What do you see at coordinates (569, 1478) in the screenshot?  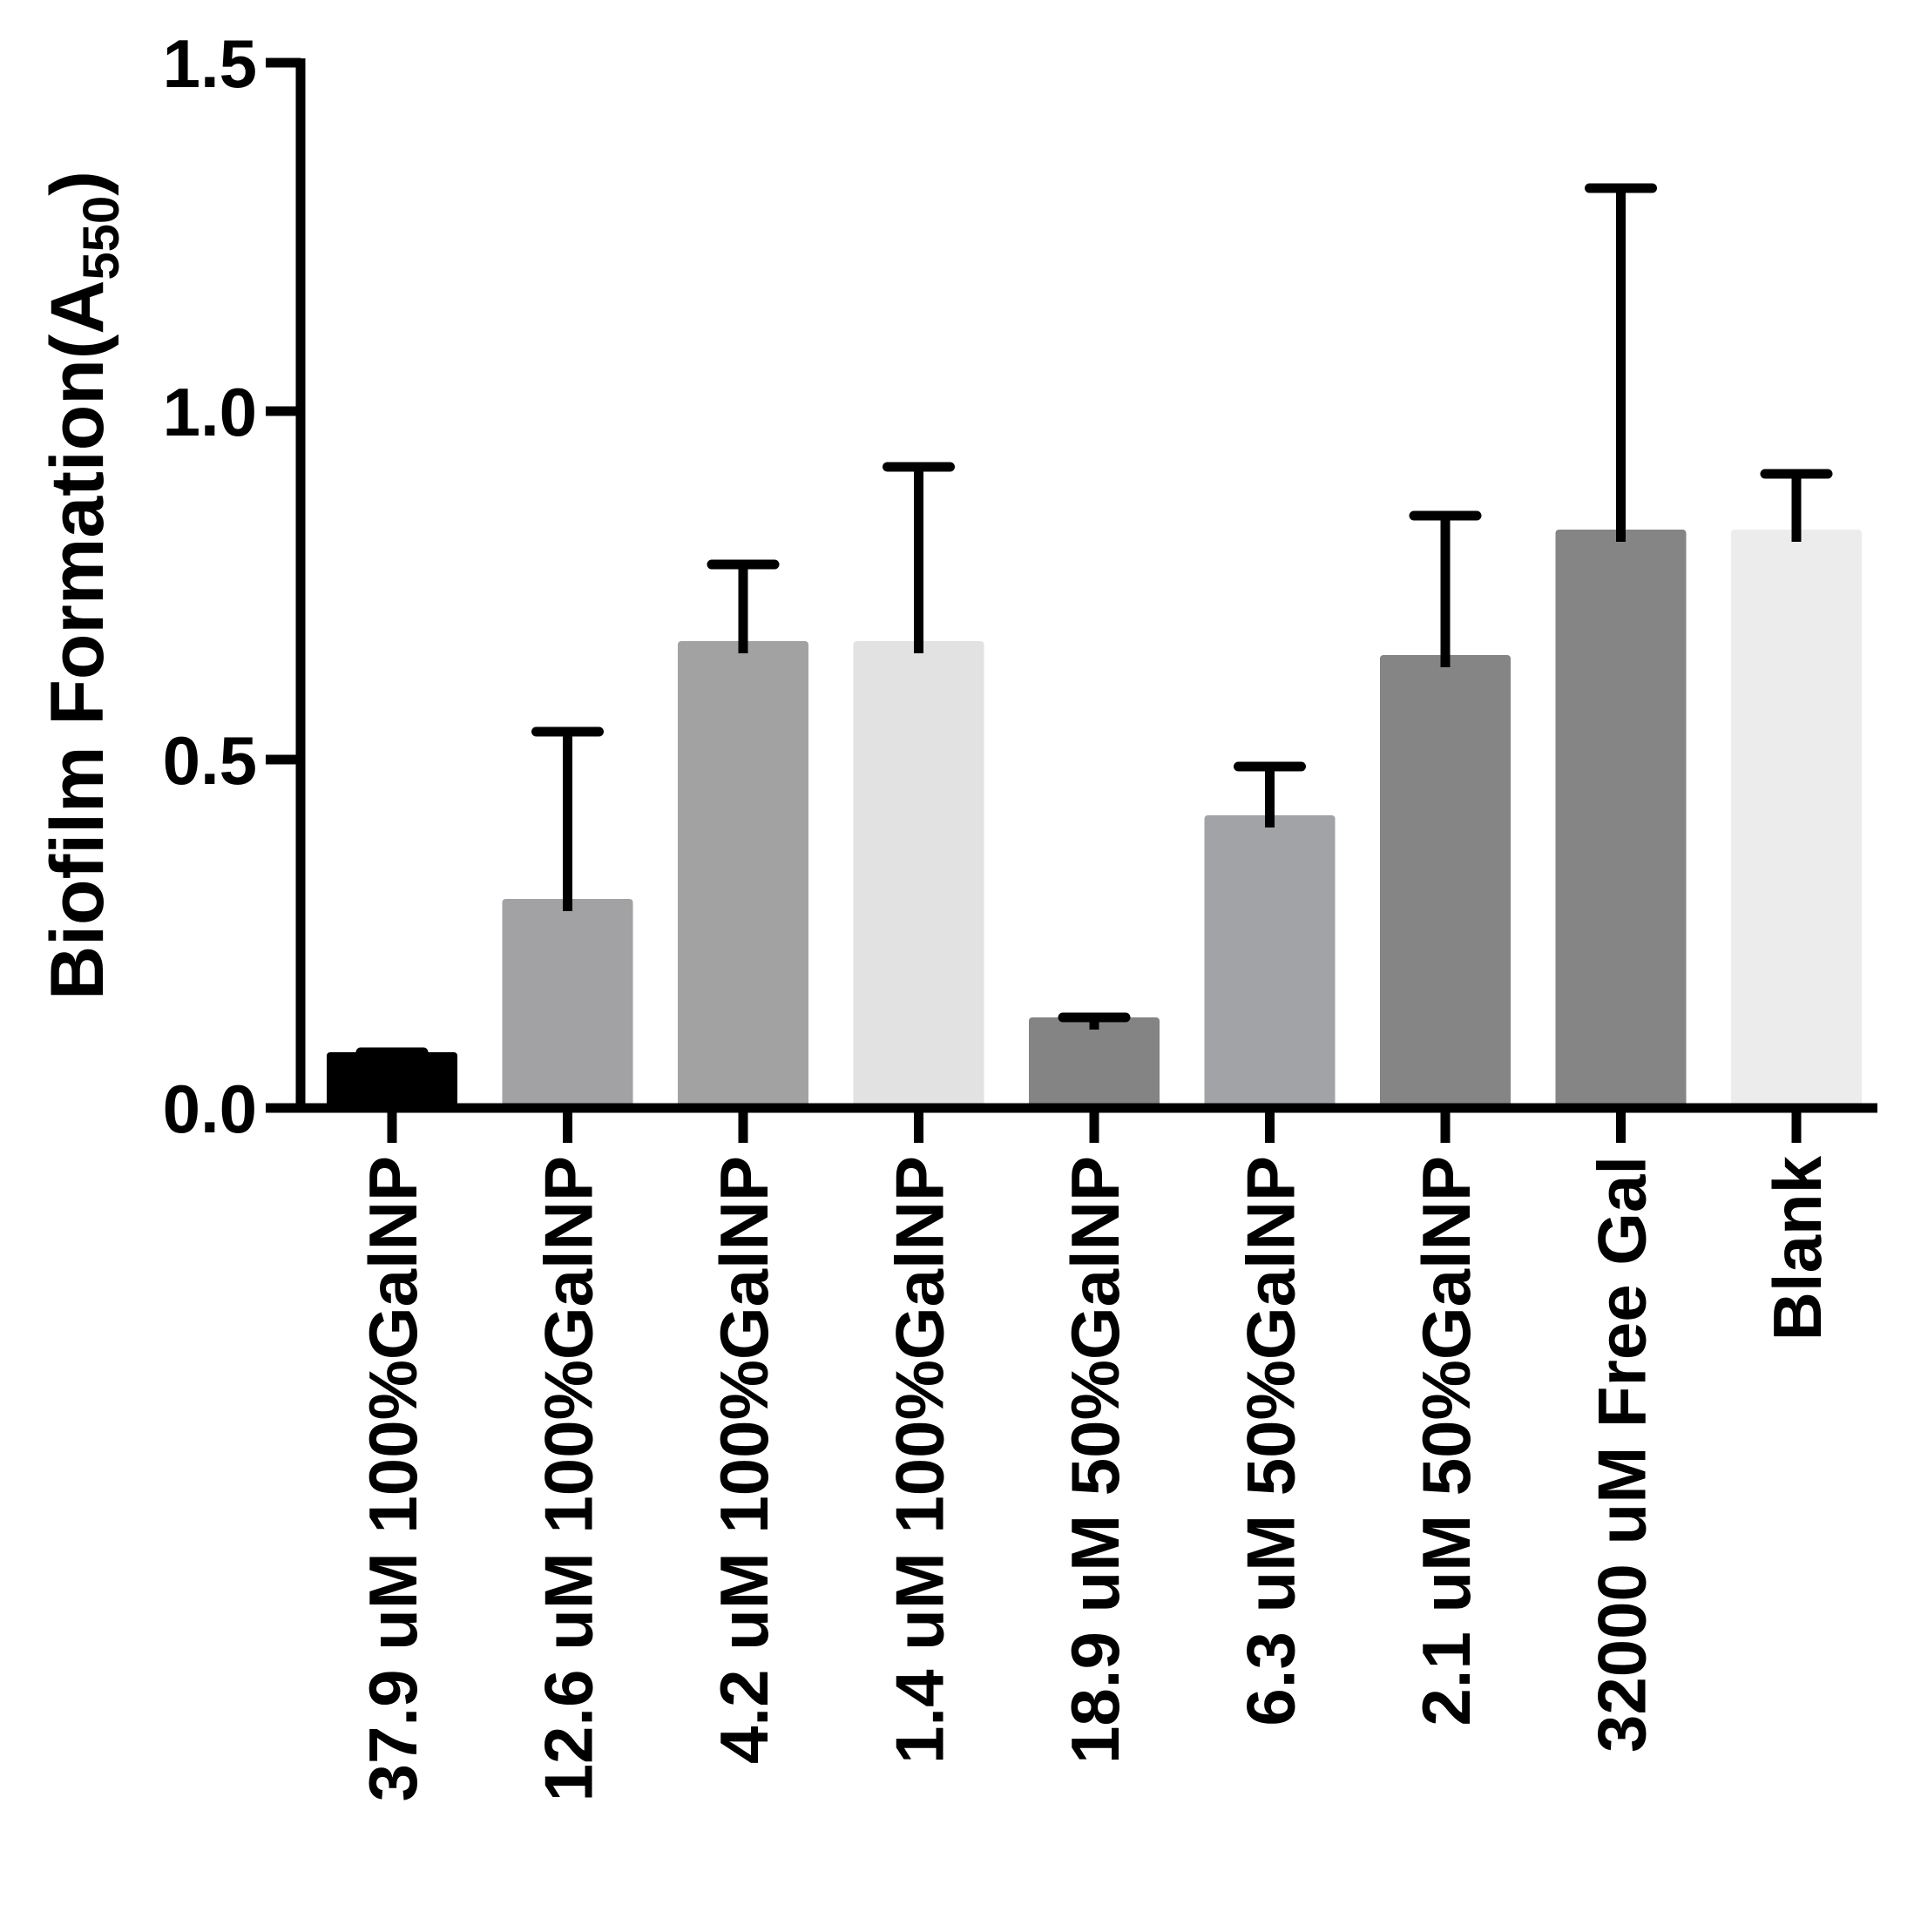 I see `x-category-label: 12.6 uM 100%GalNP` at bounding box center [569, 1478].